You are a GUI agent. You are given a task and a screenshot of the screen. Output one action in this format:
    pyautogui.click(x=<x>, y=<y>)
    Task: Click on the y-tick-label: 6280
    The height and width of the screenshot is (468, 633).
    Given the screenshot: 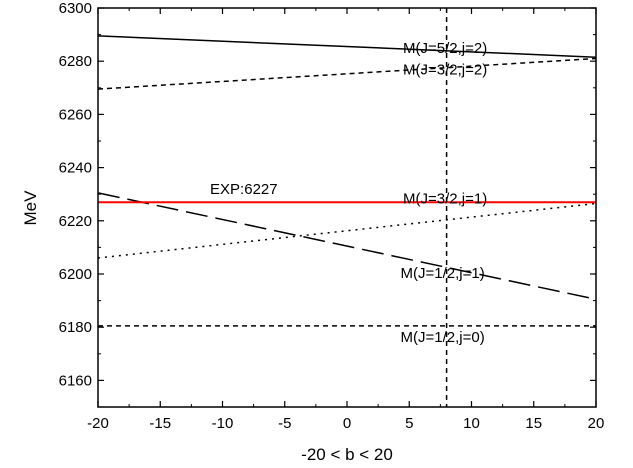 What is the action you would take?
    pyautogui.click(x=75, y=61)
    